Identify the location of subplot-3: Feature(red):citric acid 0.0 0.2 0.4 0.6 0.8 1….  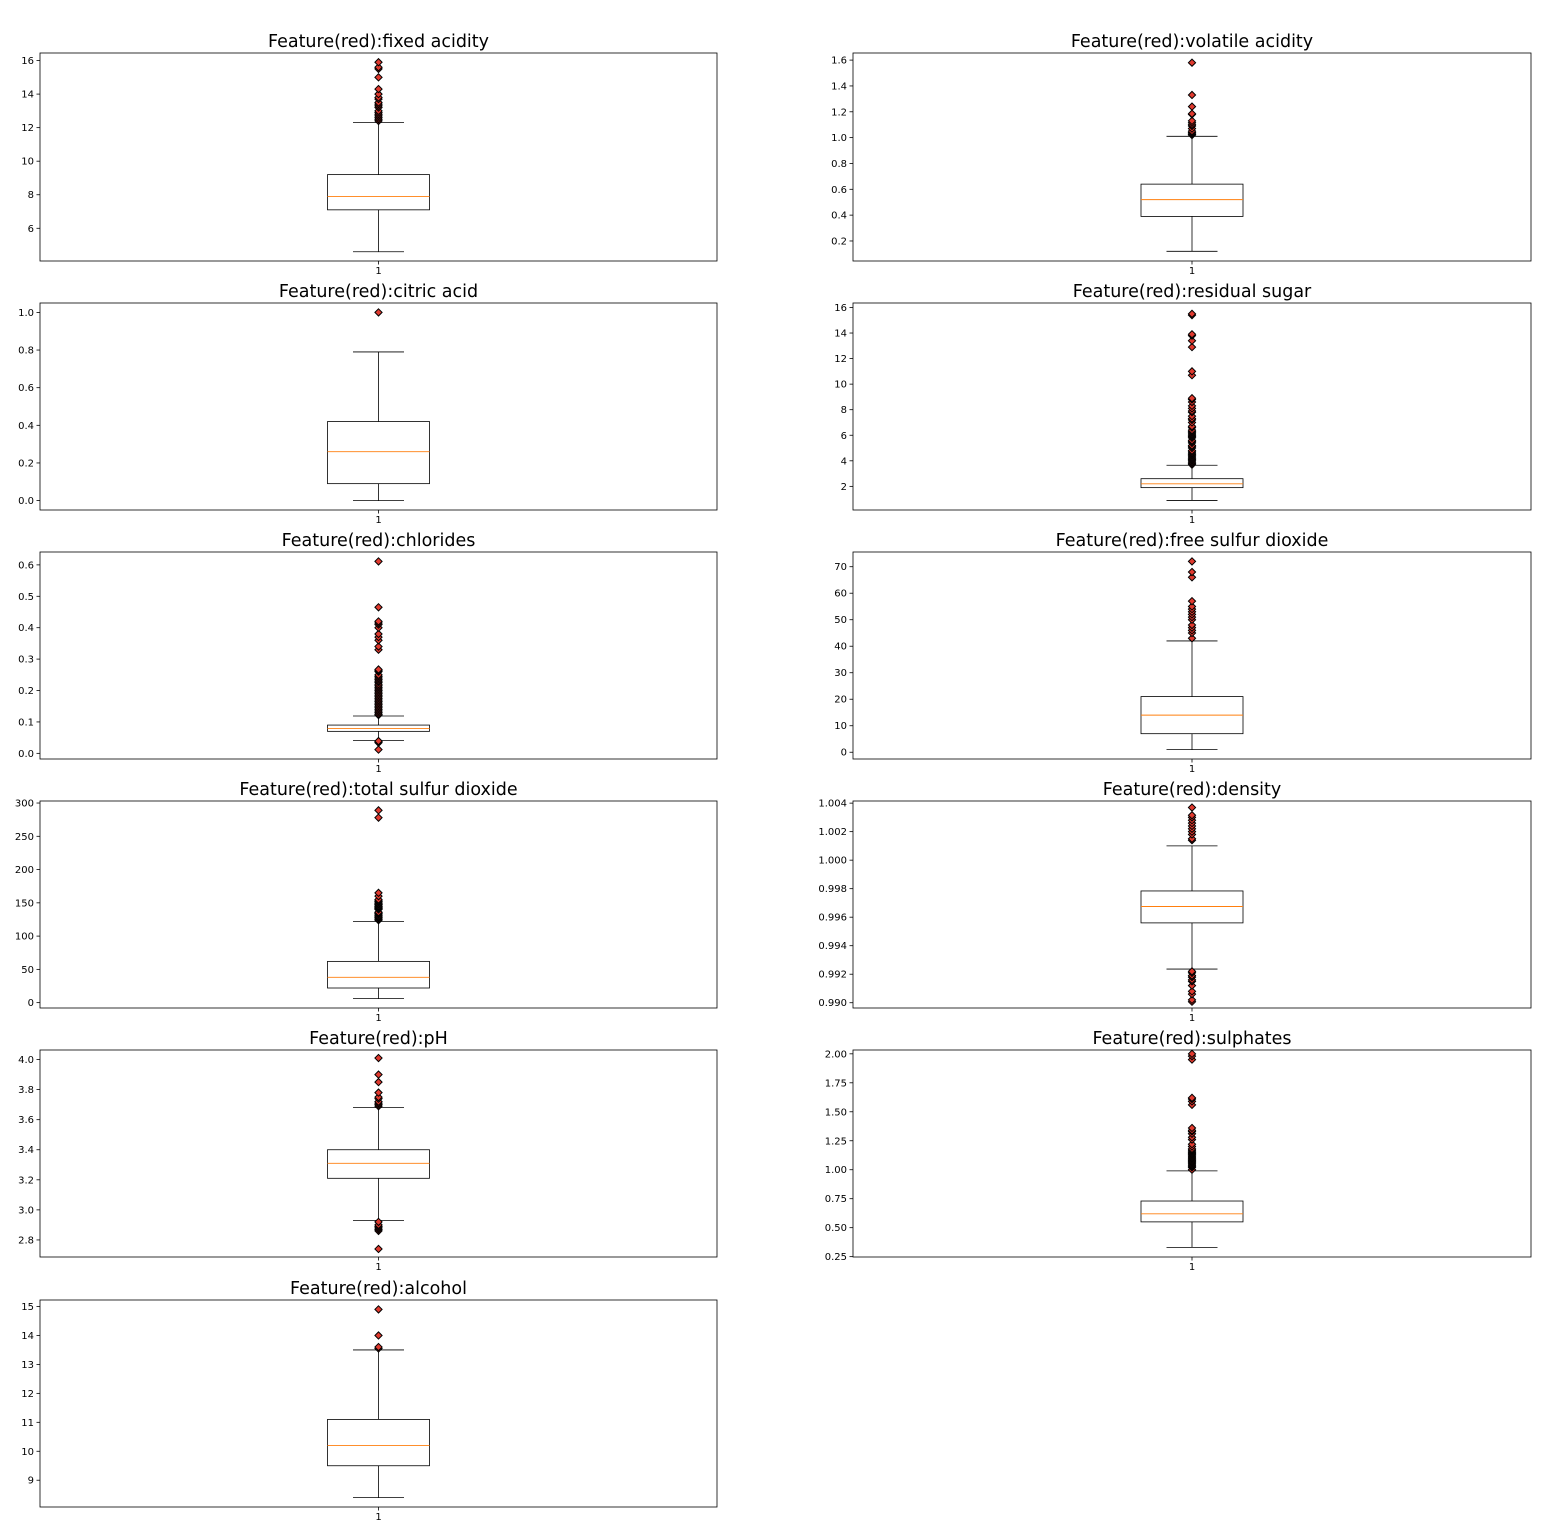
(368, 404).